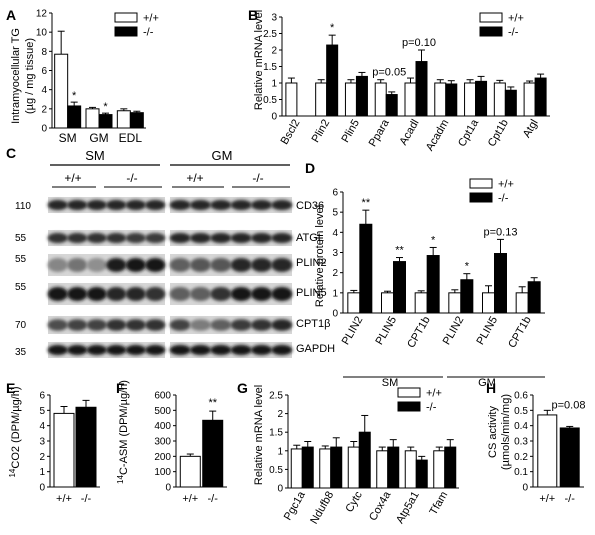 The image size is (595, 535). What do you see at coordinates (72, 178) in the screenshot?
I see `blot-genotype-1: +/+` at bounding box center [72, 178].